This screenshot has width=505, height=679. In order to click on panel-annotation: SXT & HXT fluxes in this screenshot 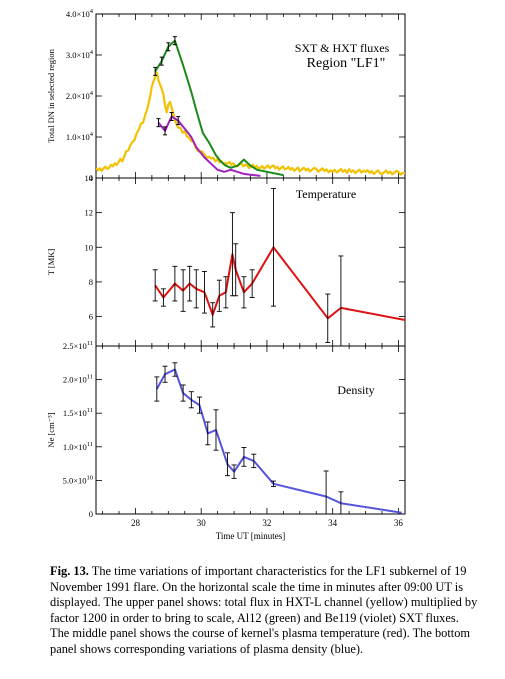, I will do `click(342, 48)`.